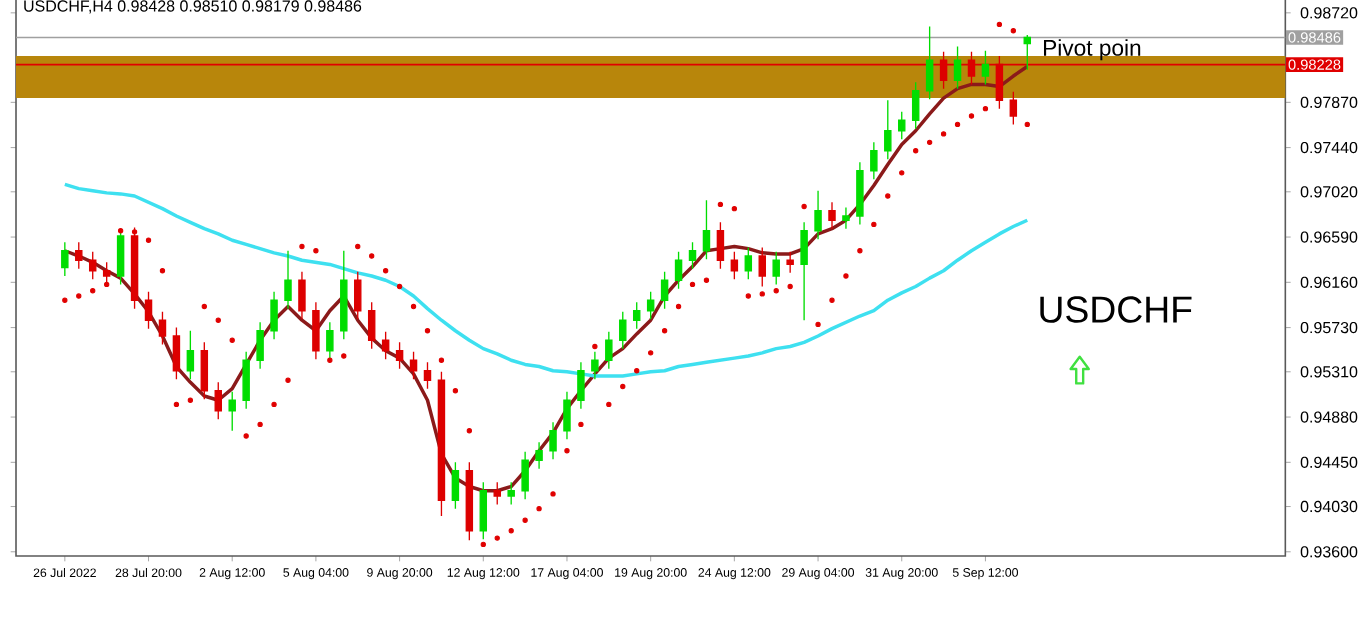 Image resolution: width=1370 pixels, height=644 pixels. What do you see at coordinates (1329, 552) in the screenshot?
I see `y-tick-label: 0.93600` at bounding box center [1329, 552].